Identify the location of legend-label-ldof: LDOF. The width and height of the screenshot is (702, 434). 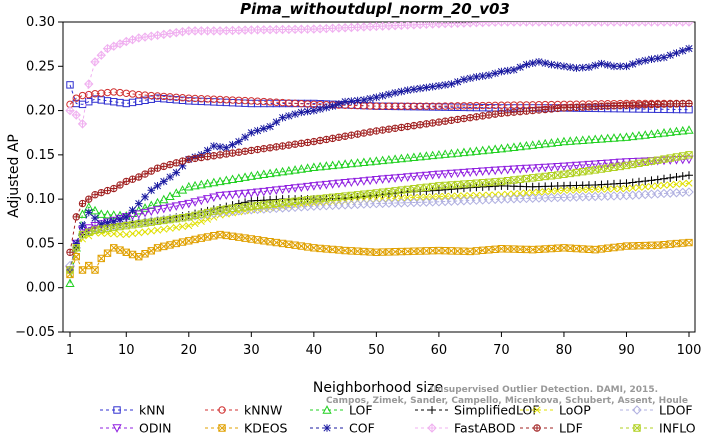
(676, 410).